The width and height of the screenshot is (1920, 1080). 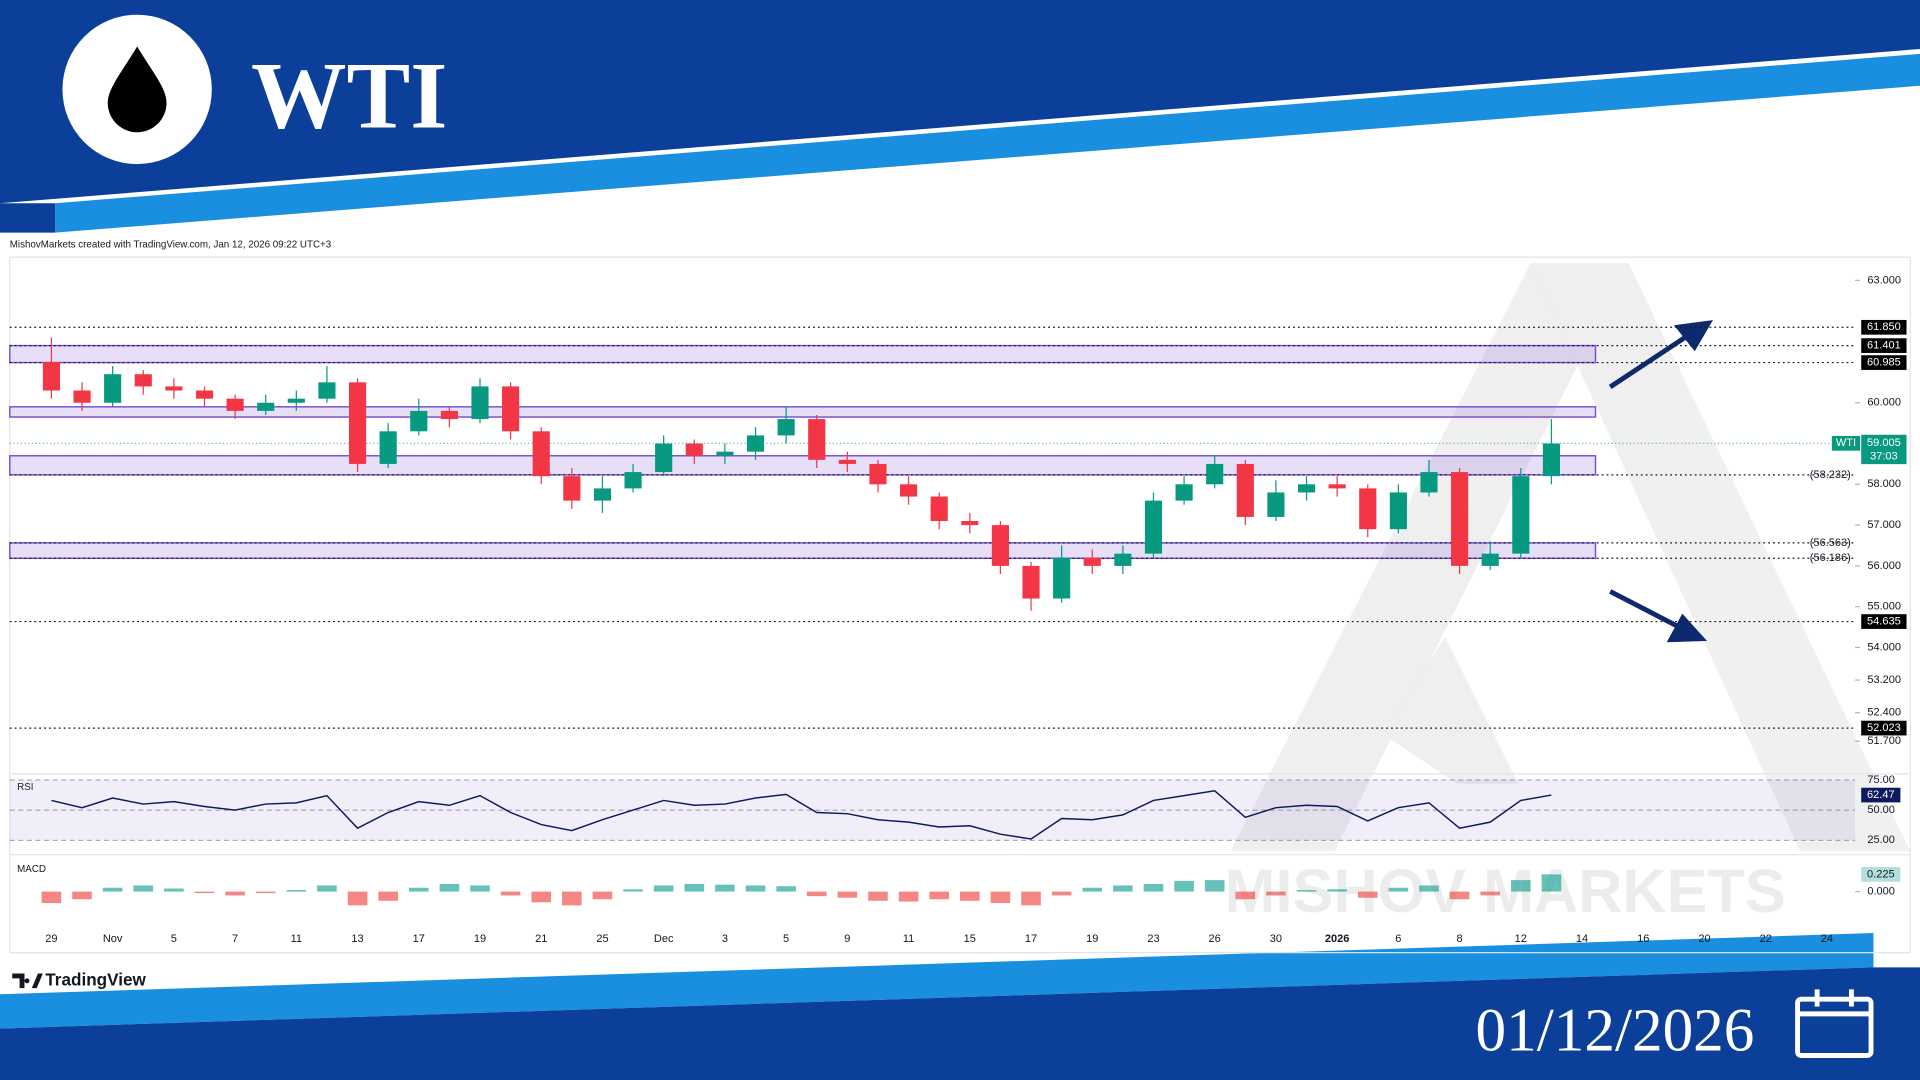 What do you see at coordinates (1521, 939) in the screenshot?
I see `x-tick-label: 12` at bounding box center [1521, 939].